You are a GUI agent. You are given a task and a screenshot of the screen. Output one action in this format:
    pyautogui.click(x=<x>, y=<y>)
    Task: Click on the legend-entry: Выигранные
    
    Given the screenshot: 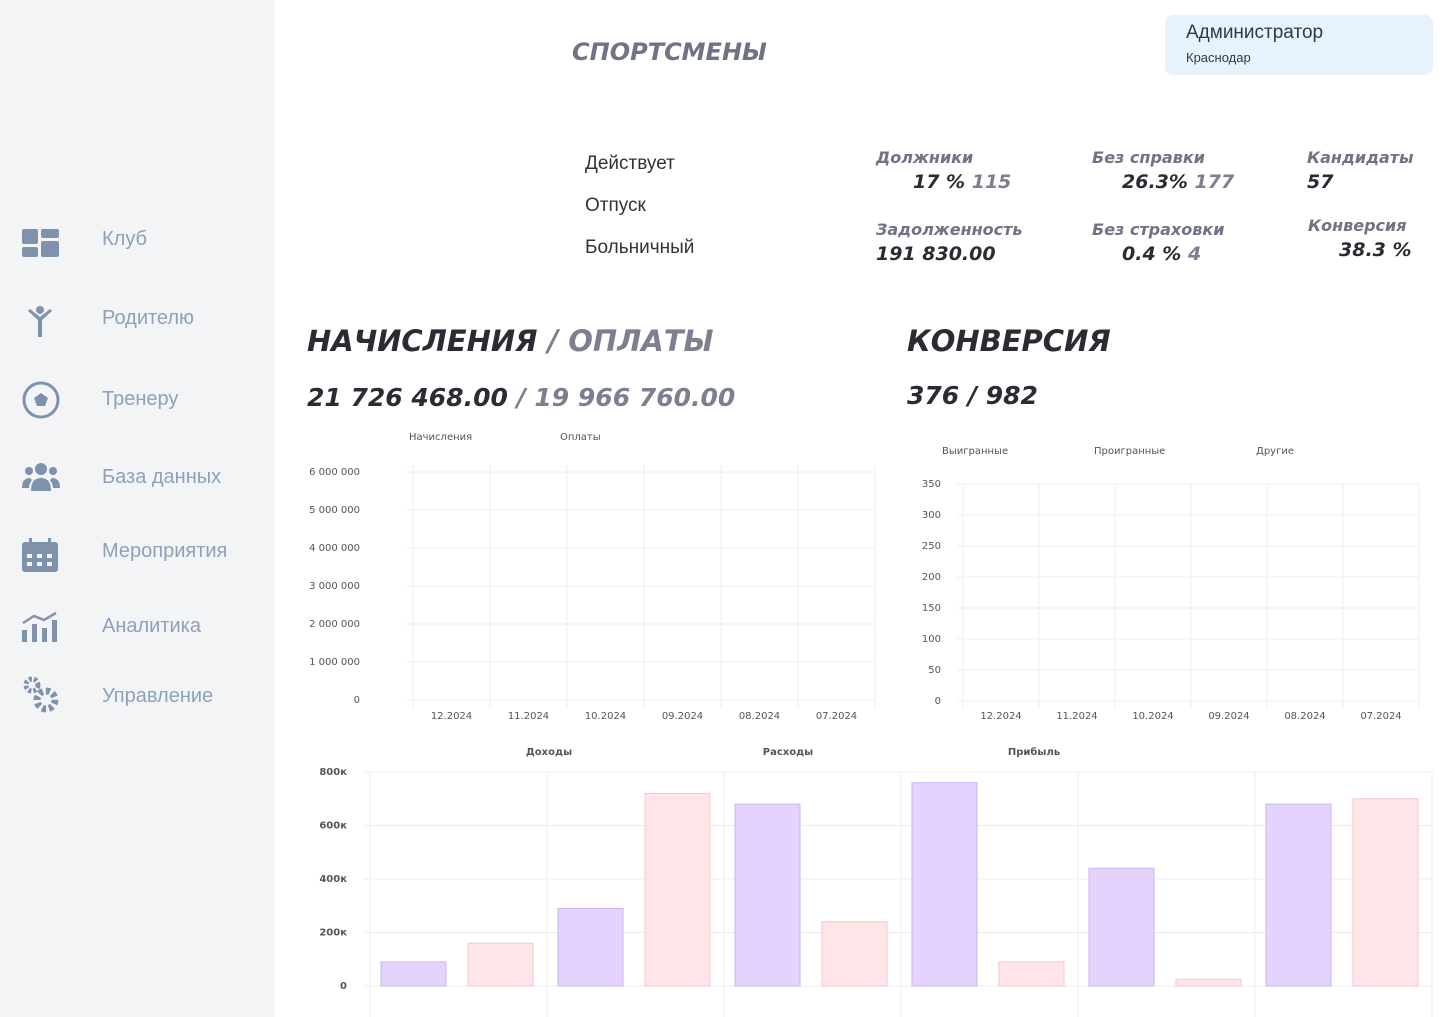 What is the action you would take?
    pyautogui.click(x=975, y=451)
    